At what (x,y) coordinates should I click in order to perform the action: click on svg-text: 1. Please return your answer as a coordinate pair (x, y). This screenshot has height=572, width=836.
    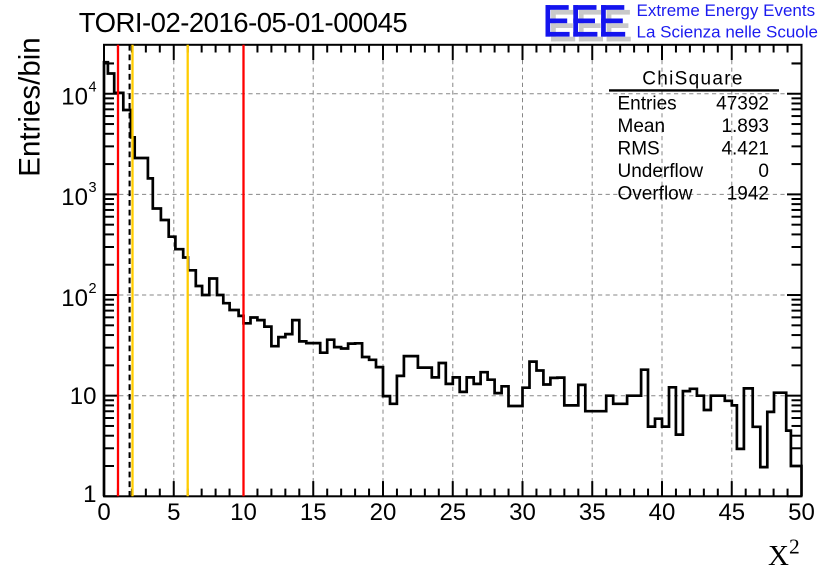
    Looking at the image, I should click on (89, 494).